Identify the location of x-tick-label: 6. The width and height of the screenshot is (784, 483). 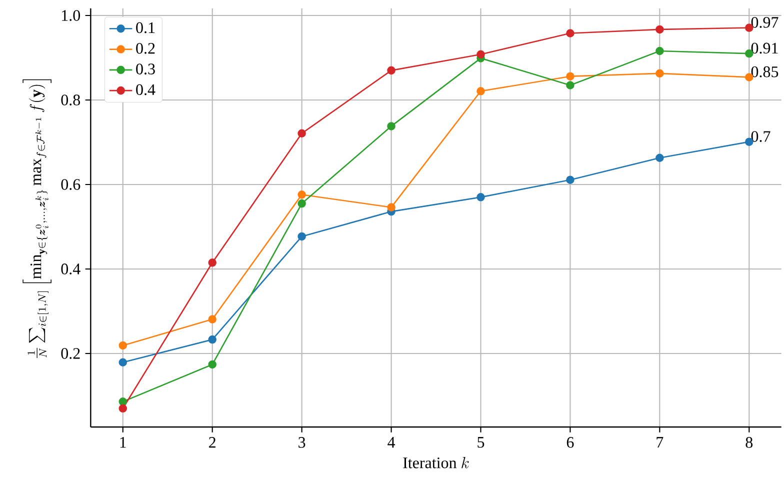
(570, 442).